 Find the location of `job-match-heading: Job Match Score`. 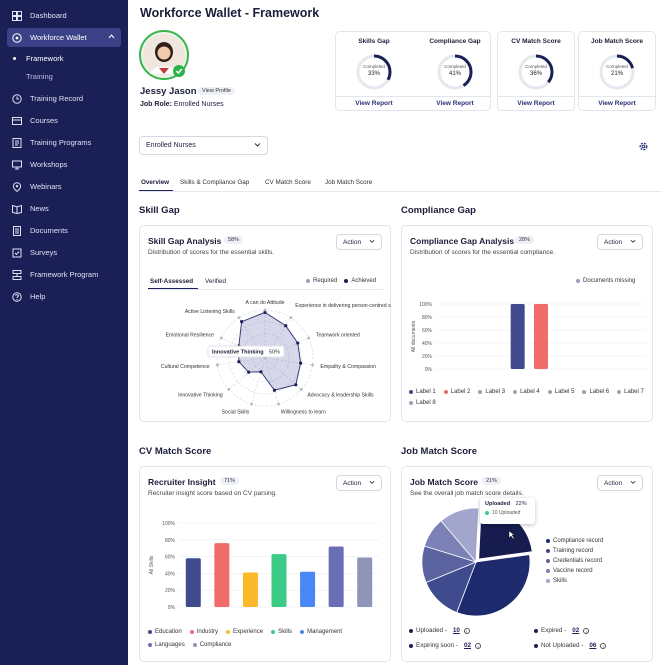

job-match-heading: Job Match Score is located at coordinates (439, 451).